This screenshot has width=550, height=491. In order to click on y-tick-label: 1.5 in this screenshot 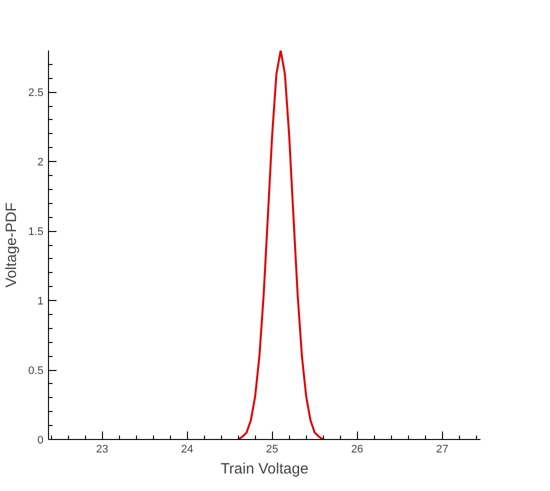, I will do `click(36, 232)`.